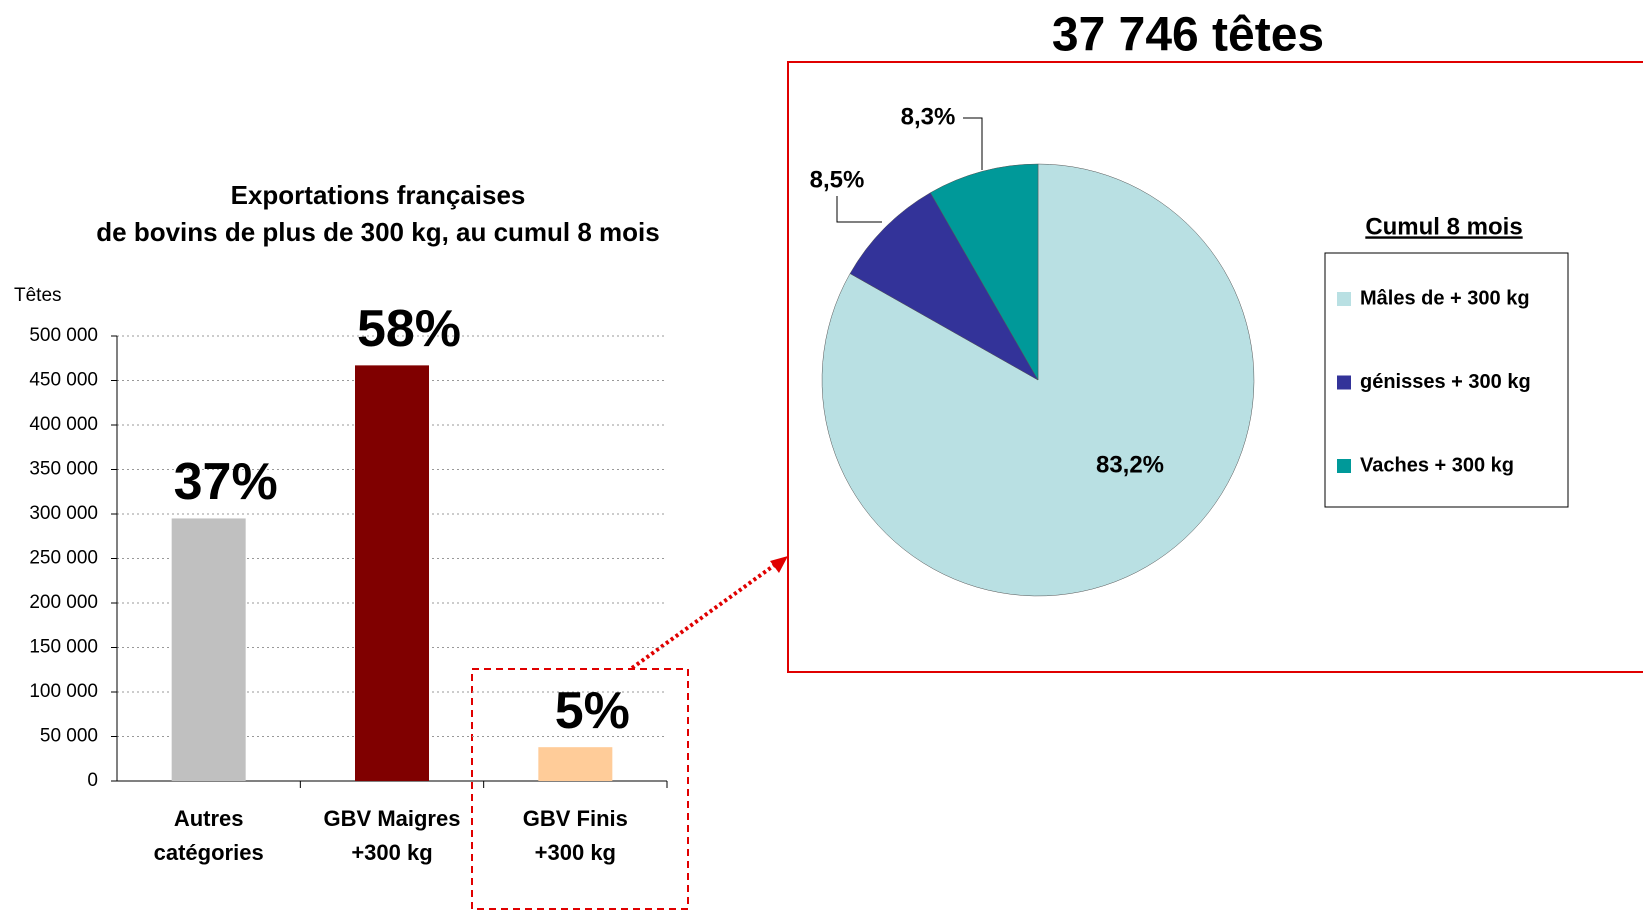 Image resolution: width=1643 pixels, height=912 pixels. Describe the element at coordinates (63, 424) in the screenshot. I see `y-tick-label: 400 000` at that location.